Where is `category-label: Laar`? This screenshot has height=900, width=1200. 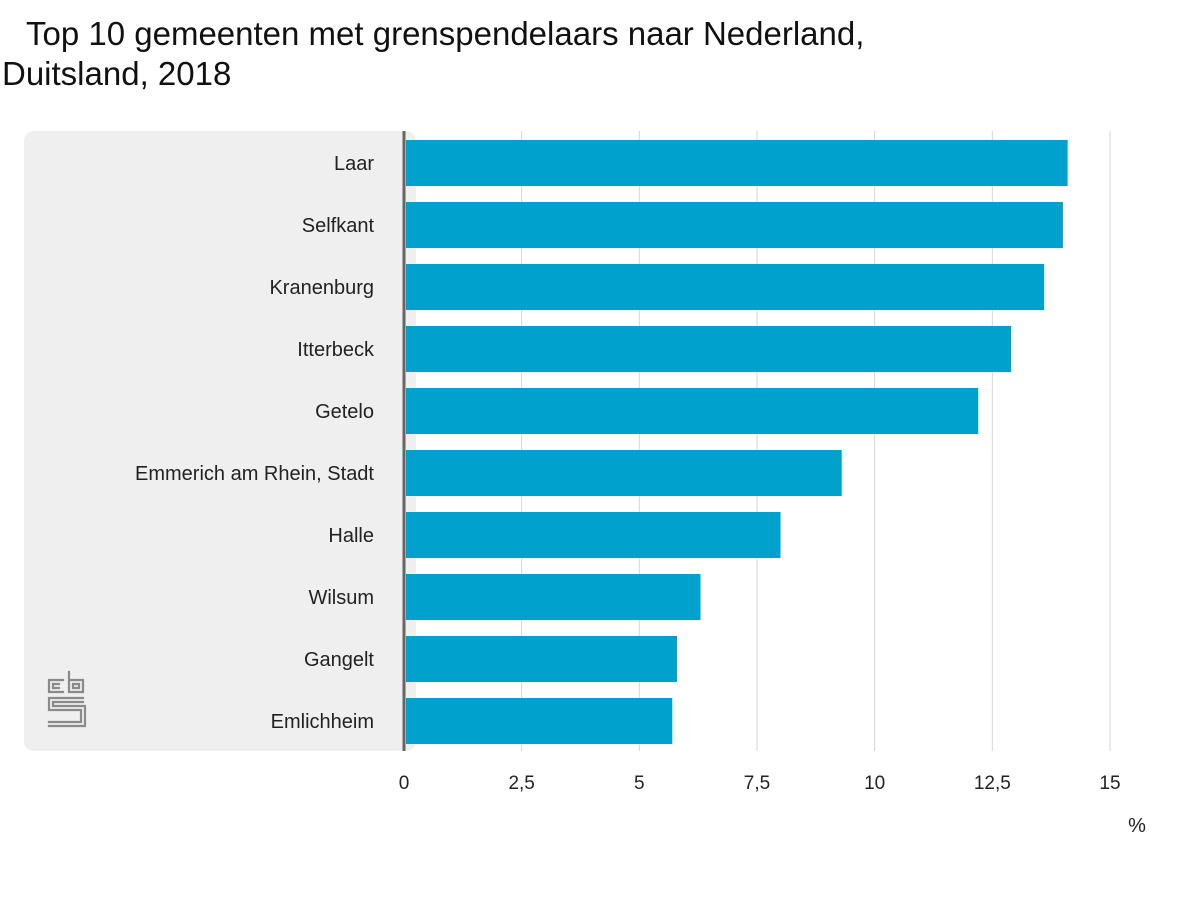
category-label: Laar is located at coordinates (354, 164).